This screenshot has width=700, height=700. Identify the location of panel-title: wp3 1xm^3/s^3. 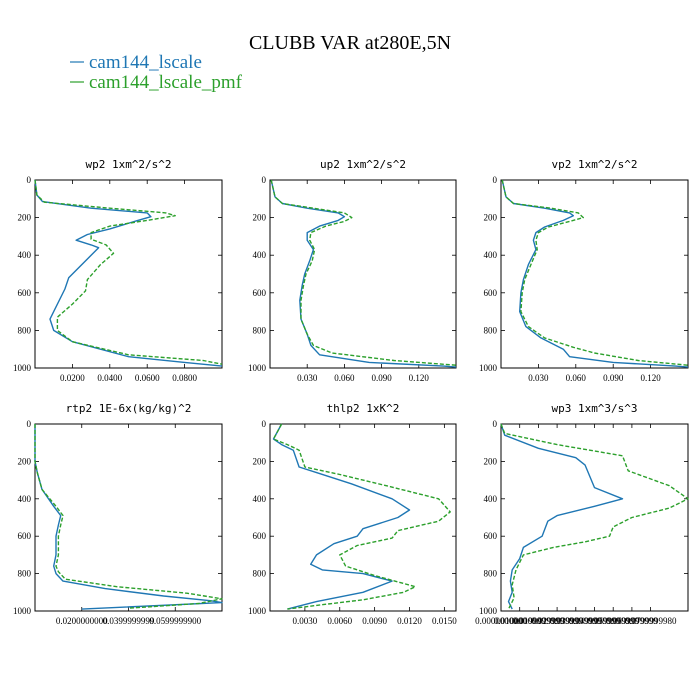
(594, 408).